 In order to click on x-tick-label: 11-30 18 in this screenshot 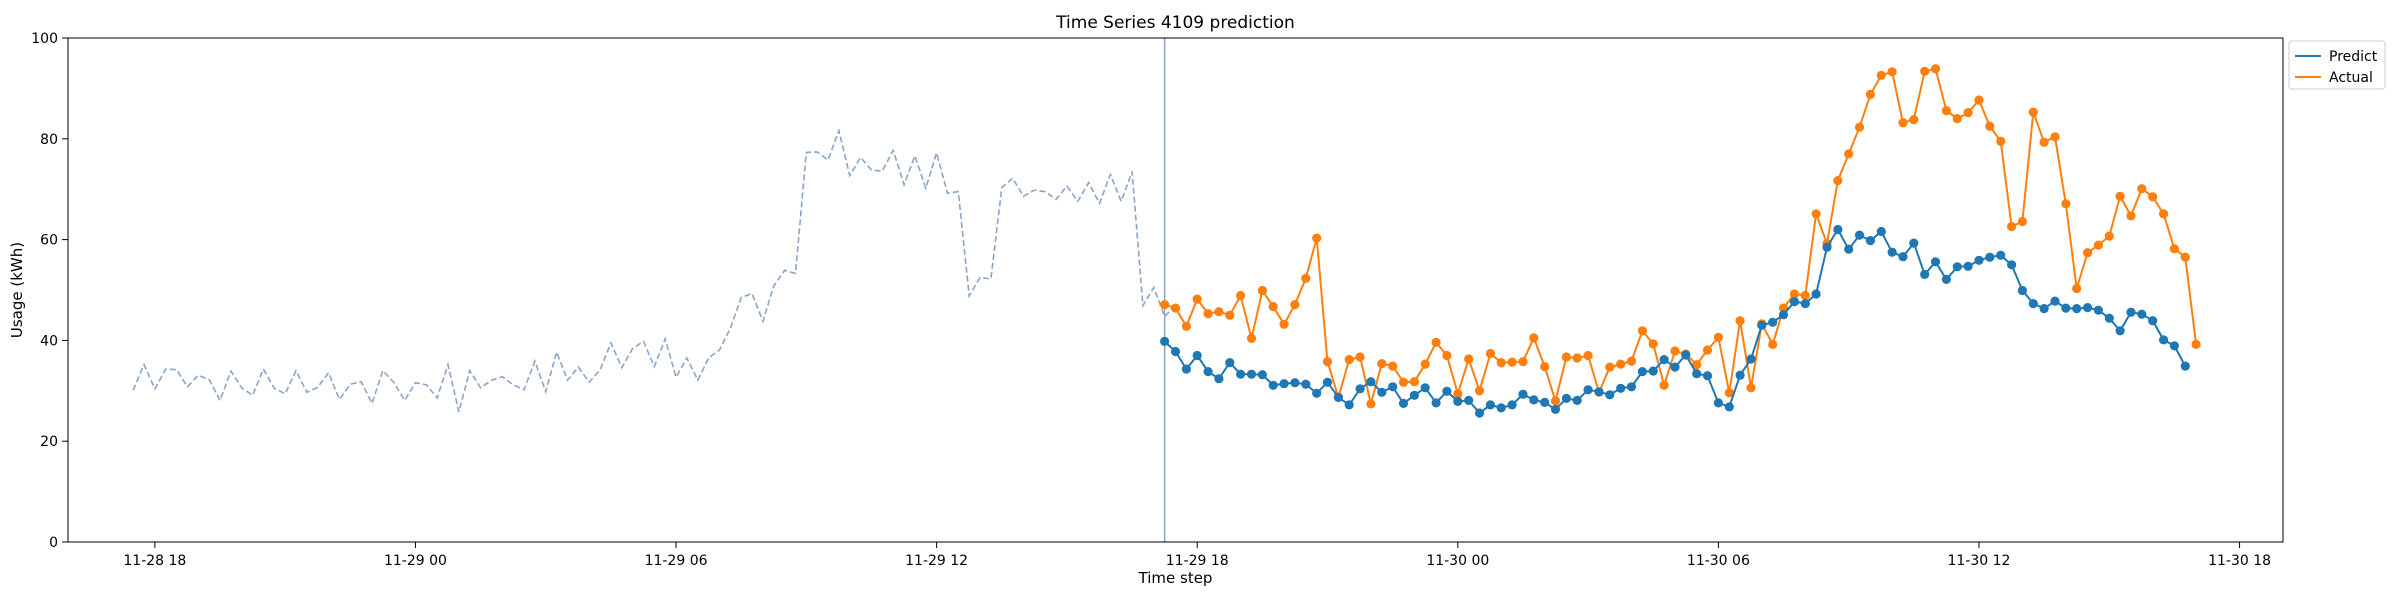, I will do `click(2239, 561)`.